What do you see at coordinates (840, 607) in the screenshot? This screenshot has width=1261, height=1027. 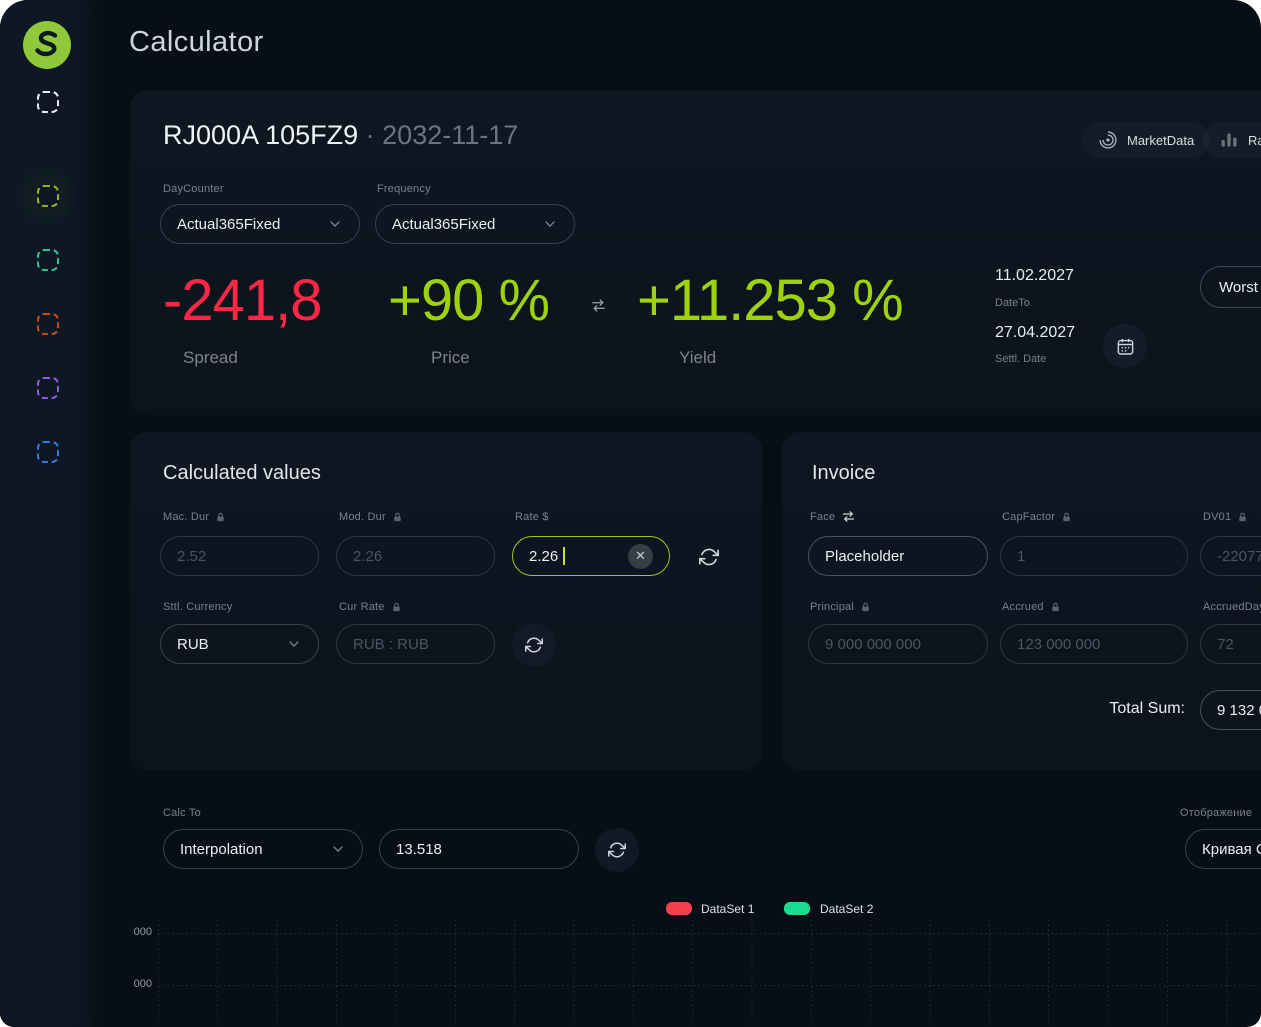 I see `principal-label: Principal` at bounding box center [840, 607].